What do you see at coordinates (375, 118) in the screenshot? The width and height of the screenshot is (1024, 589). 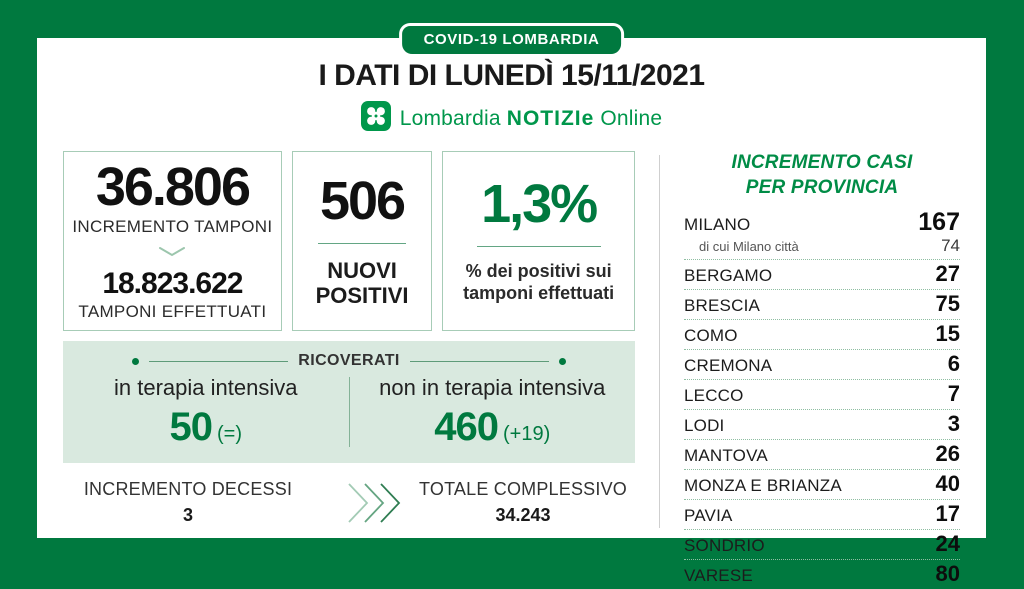 I see `rosa-camuna-icon` at bounding box center [375, 118].